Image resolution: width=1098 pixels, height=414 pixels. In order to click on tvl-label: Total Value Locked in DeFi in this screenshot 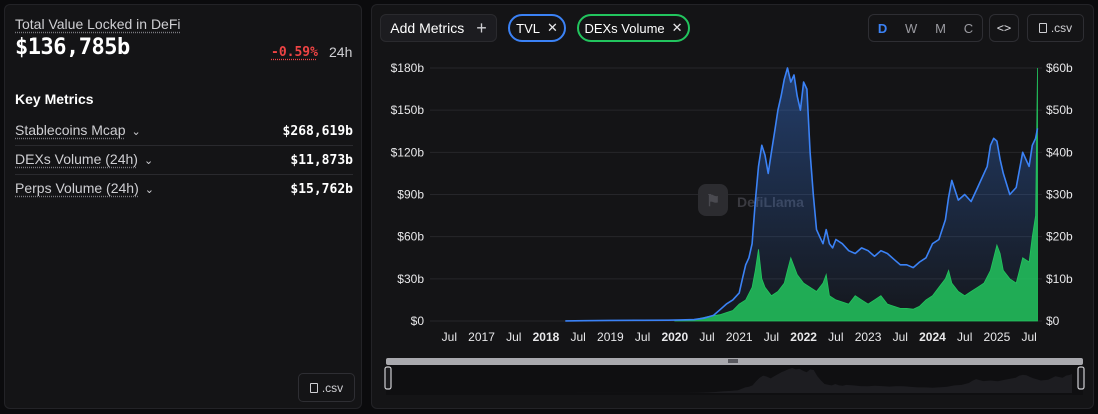, I will do `click(98, 24)`.